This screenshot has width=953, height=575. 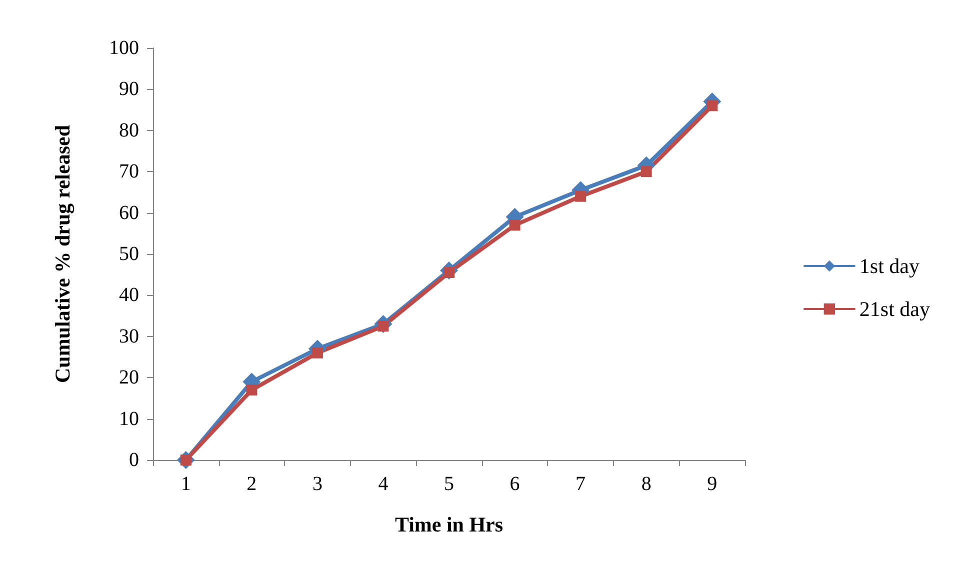 What do you see at coordinates (62, 254) in the screenshot?
I see `y-axis-title: Cumulative % drug released` at bounding box center [62, 254].